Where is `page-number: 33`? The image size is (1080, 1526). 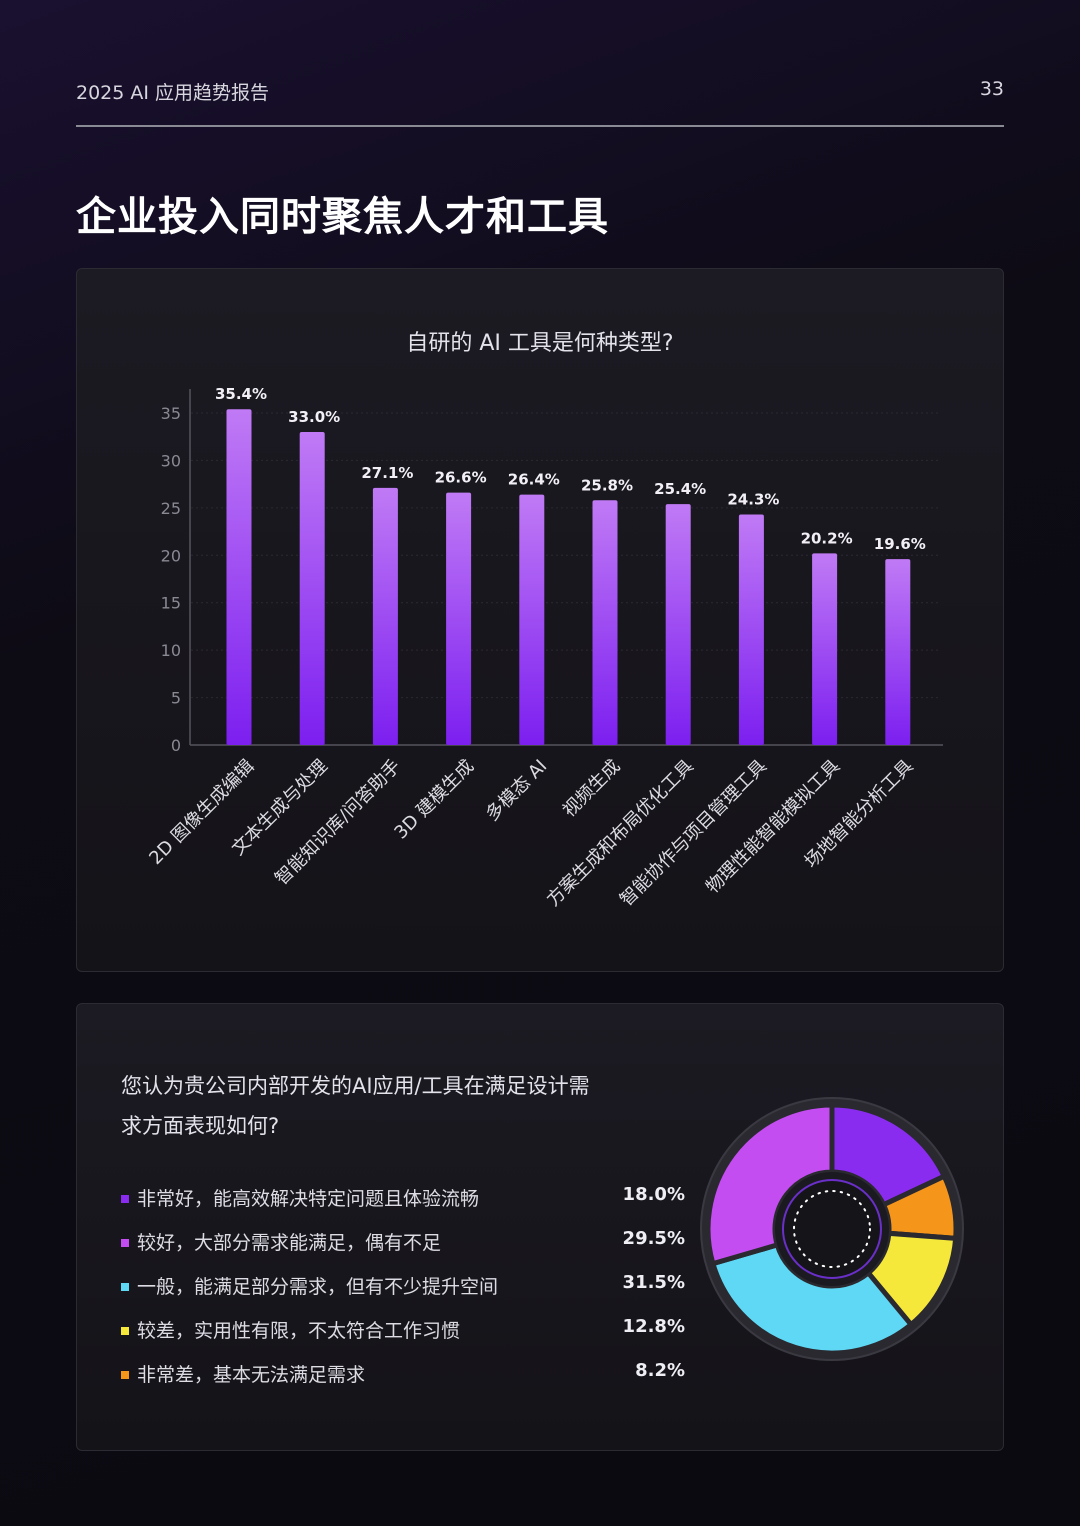 page-number: 33 is located at coordinates (991, 89).